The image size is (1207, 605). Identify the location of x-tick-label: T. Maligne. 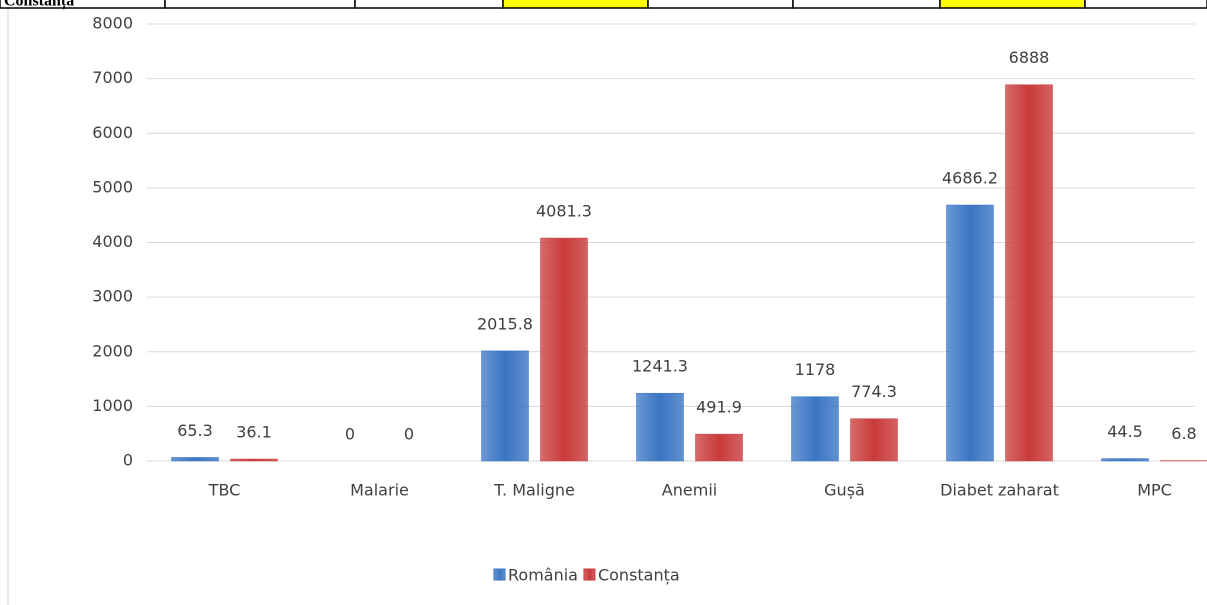
(534, 490).